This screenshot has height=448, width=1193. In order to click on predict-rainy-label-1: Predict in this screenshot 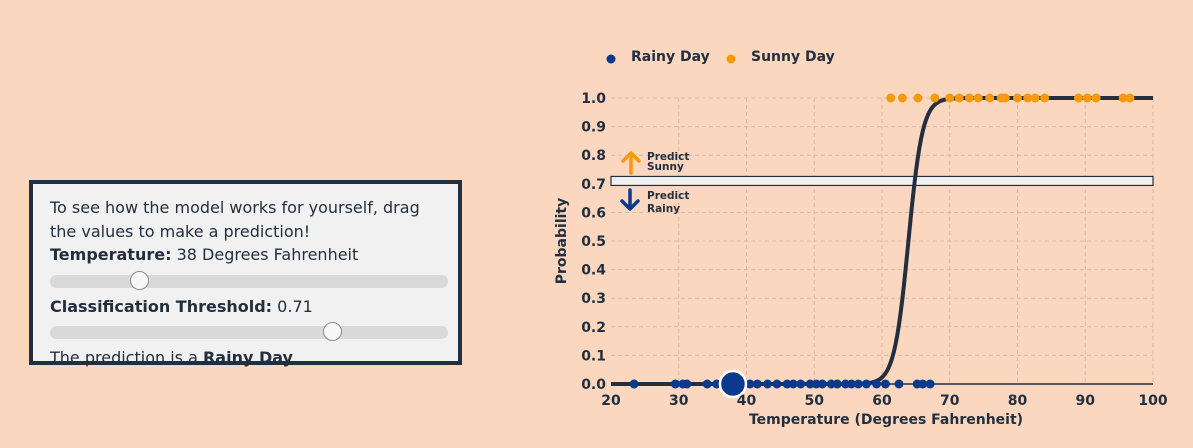, I will do `click(668, 196)`.